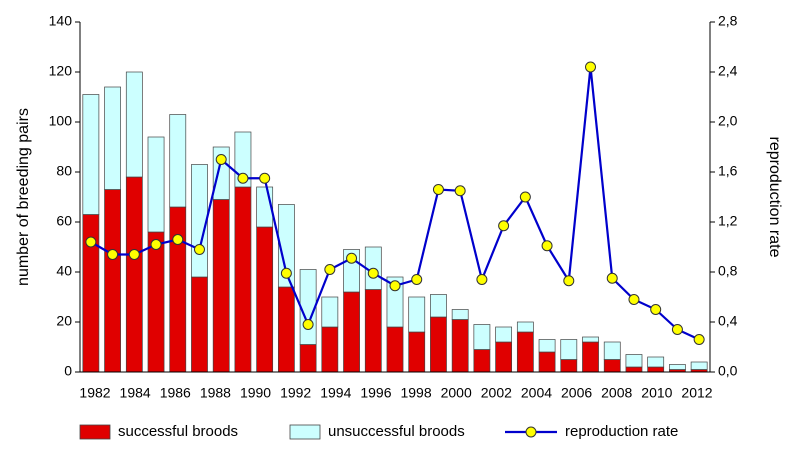  I want to click on x-tick-label: 1996, so click(375, 393).